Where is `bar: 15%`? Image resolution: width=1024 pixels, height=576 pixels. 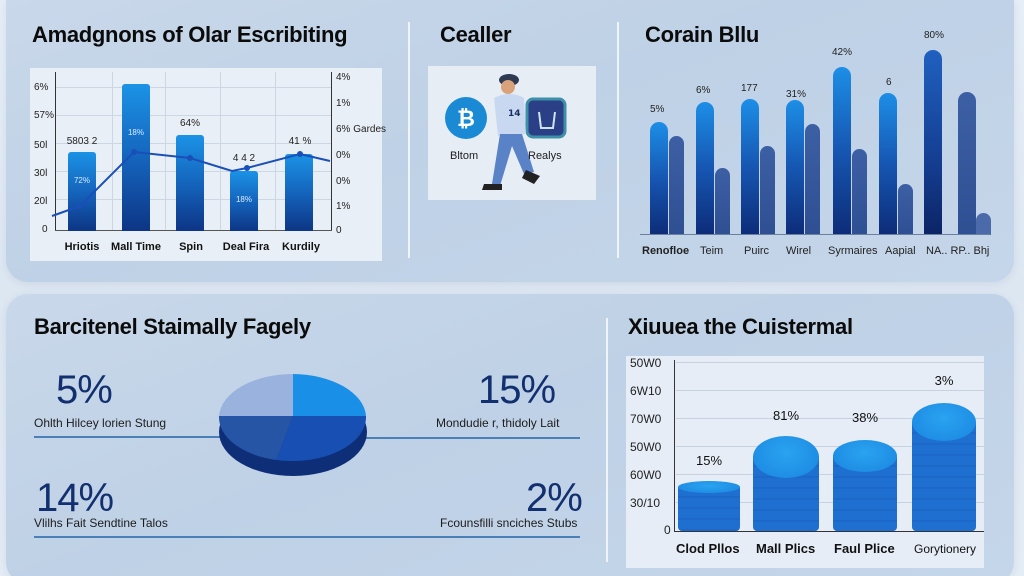 bar: 15% is located at coordinates (709, 492).